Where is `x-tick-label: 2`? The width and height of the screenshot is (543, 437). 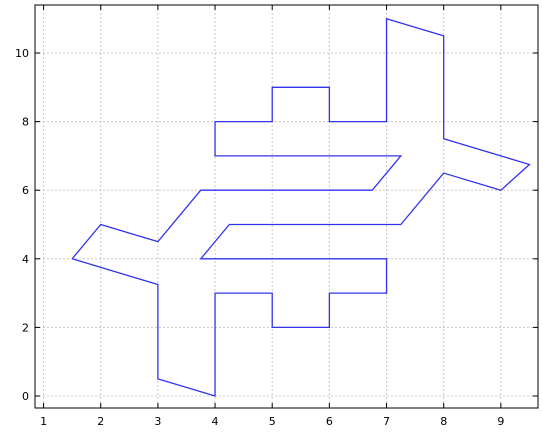
x-tick-label: 2 is located at coordinates (100, 421).